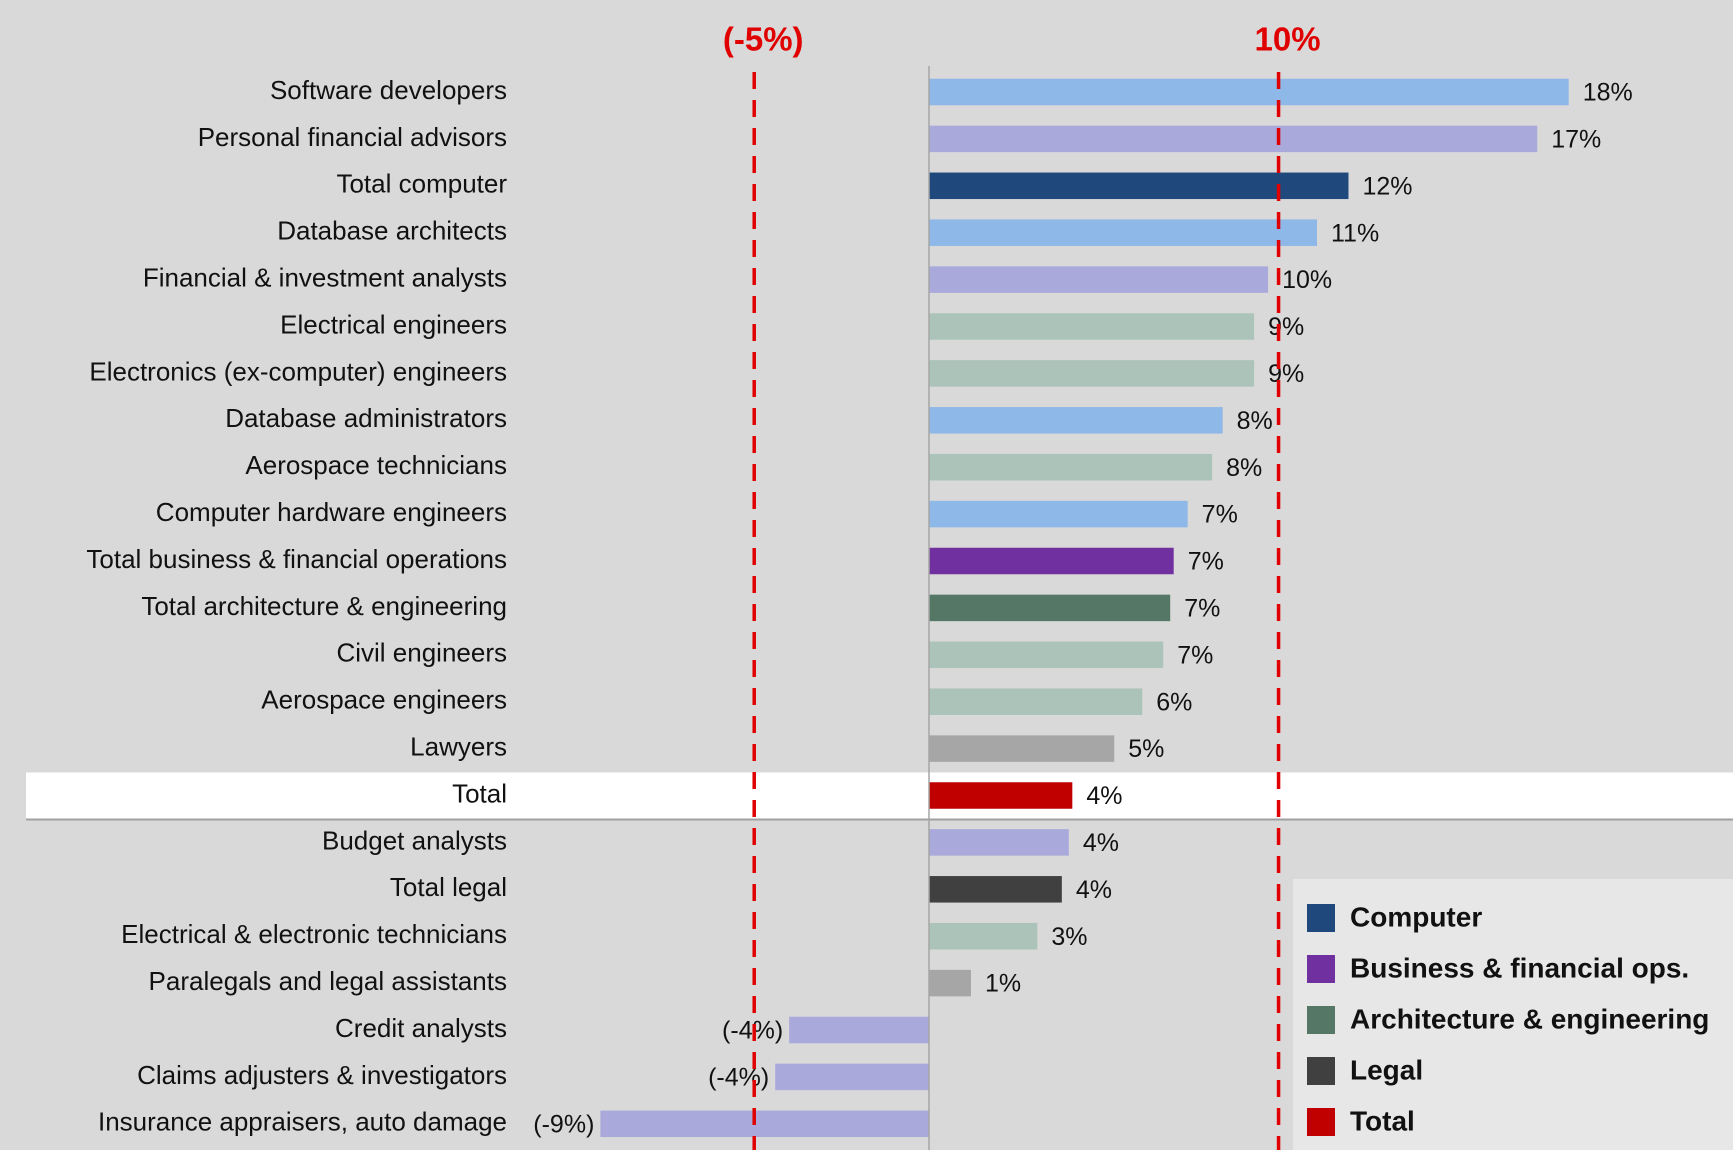  Describe the element at coordinates (1529, 1018) in the screenshot. I see `legend-label: Architecture & engineering` at that location.